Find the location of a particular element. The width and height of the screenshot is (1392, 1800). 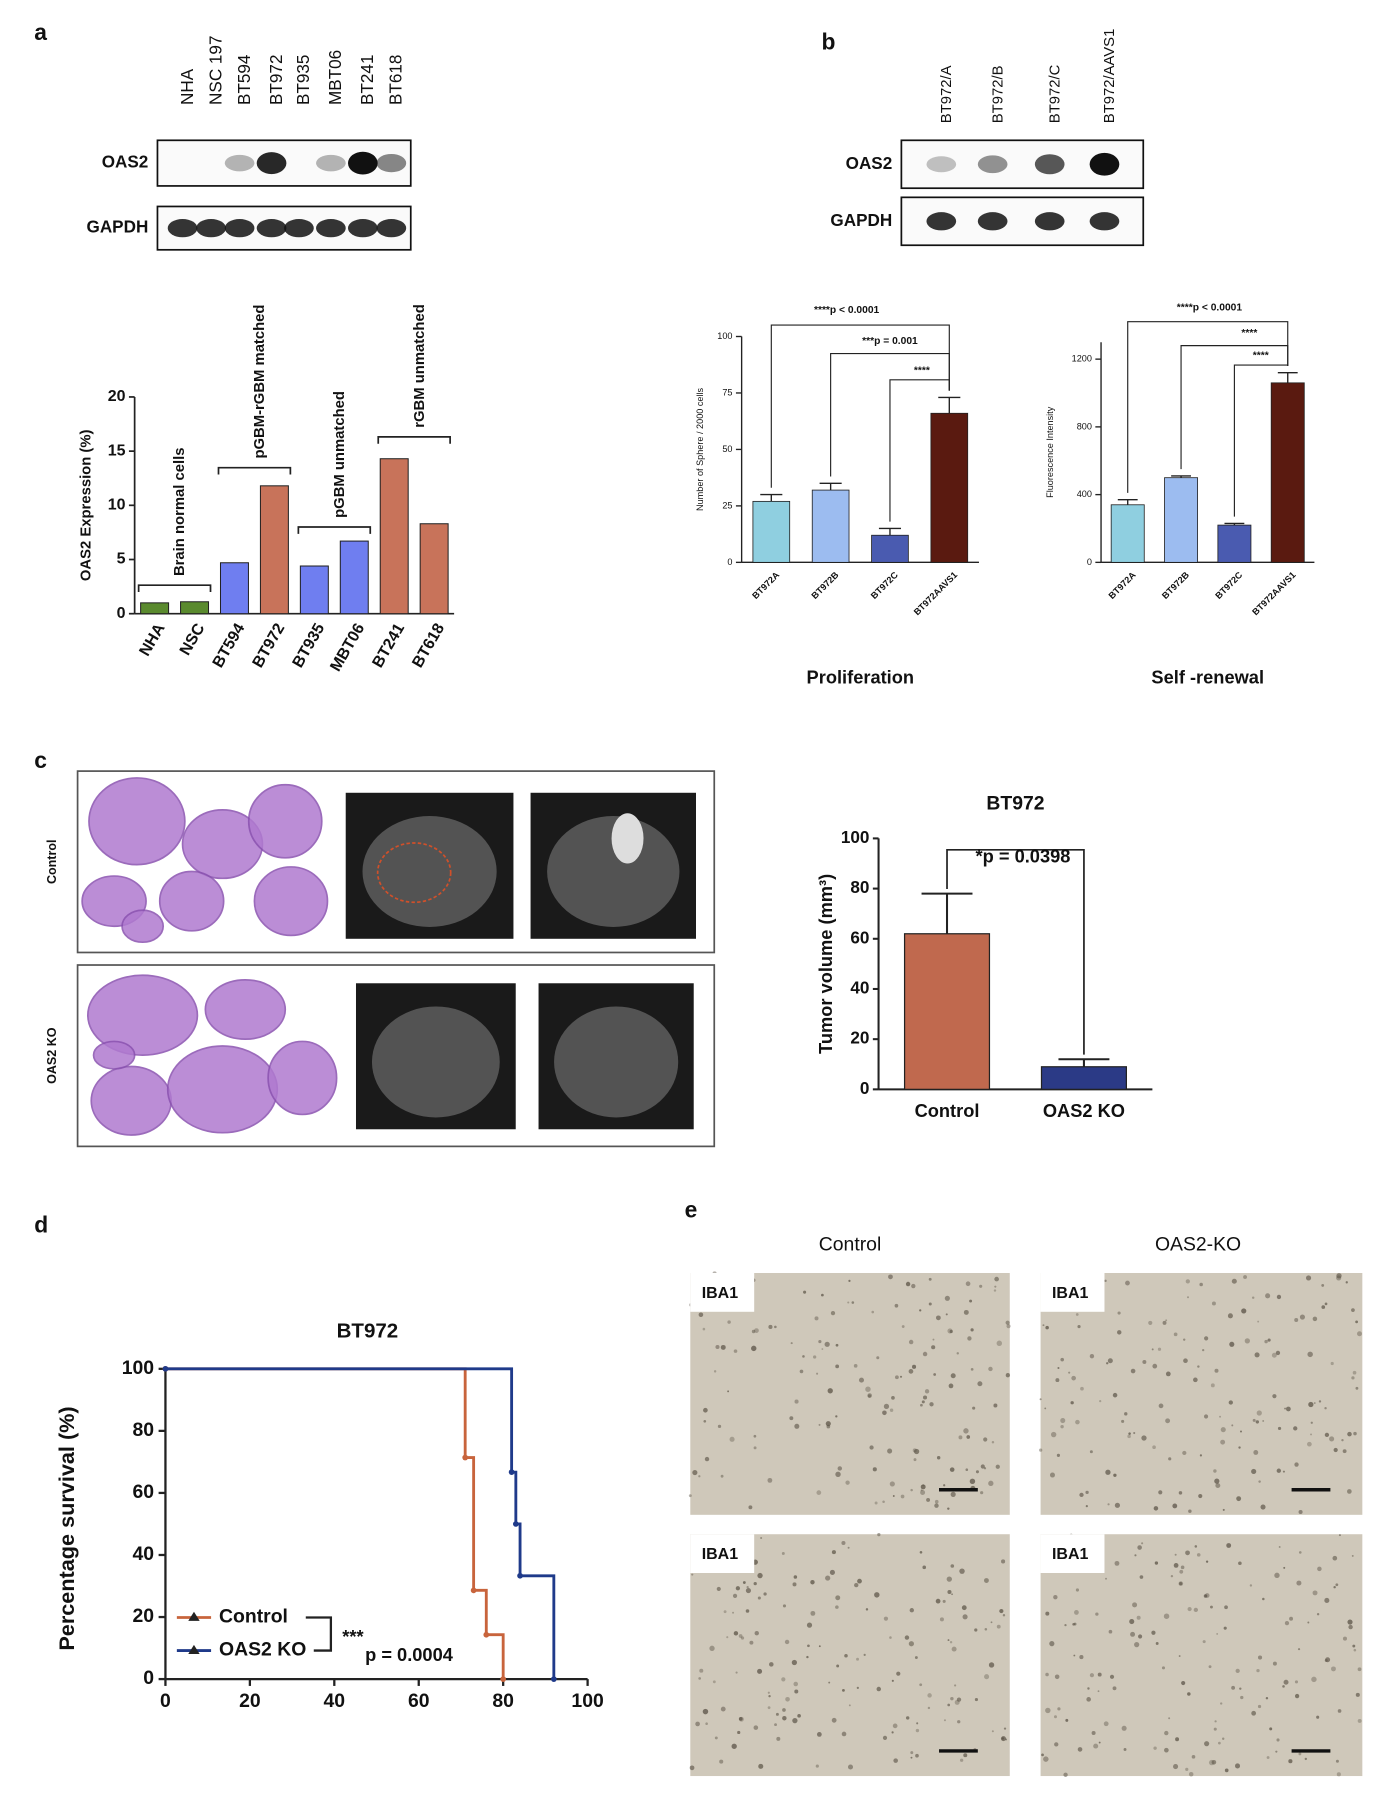

blot-band is located at coordinates (391, 228).